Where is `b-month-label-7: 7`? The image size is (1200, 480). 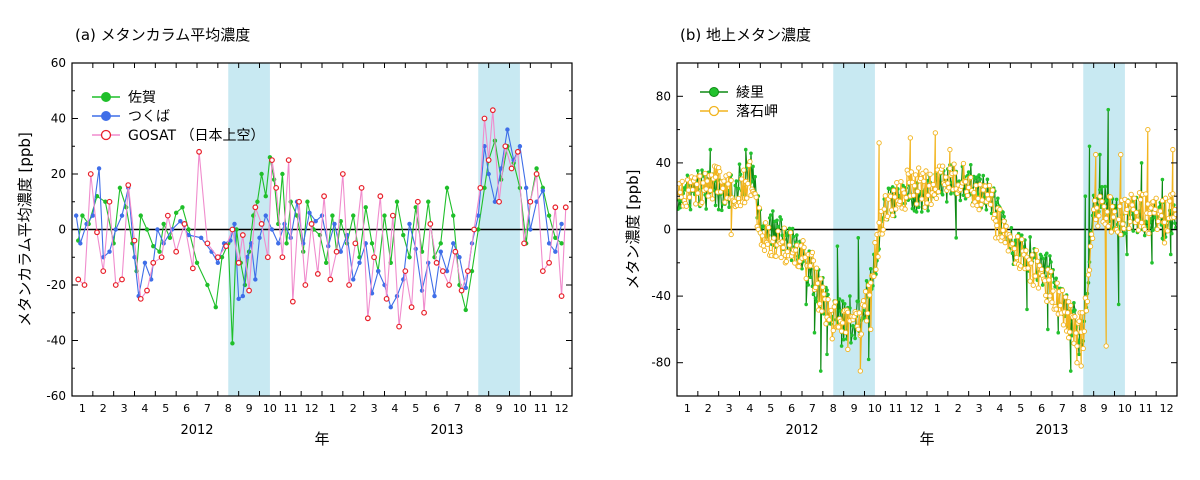
b-month-label-7: 7 is located at coordinates (812, 408).